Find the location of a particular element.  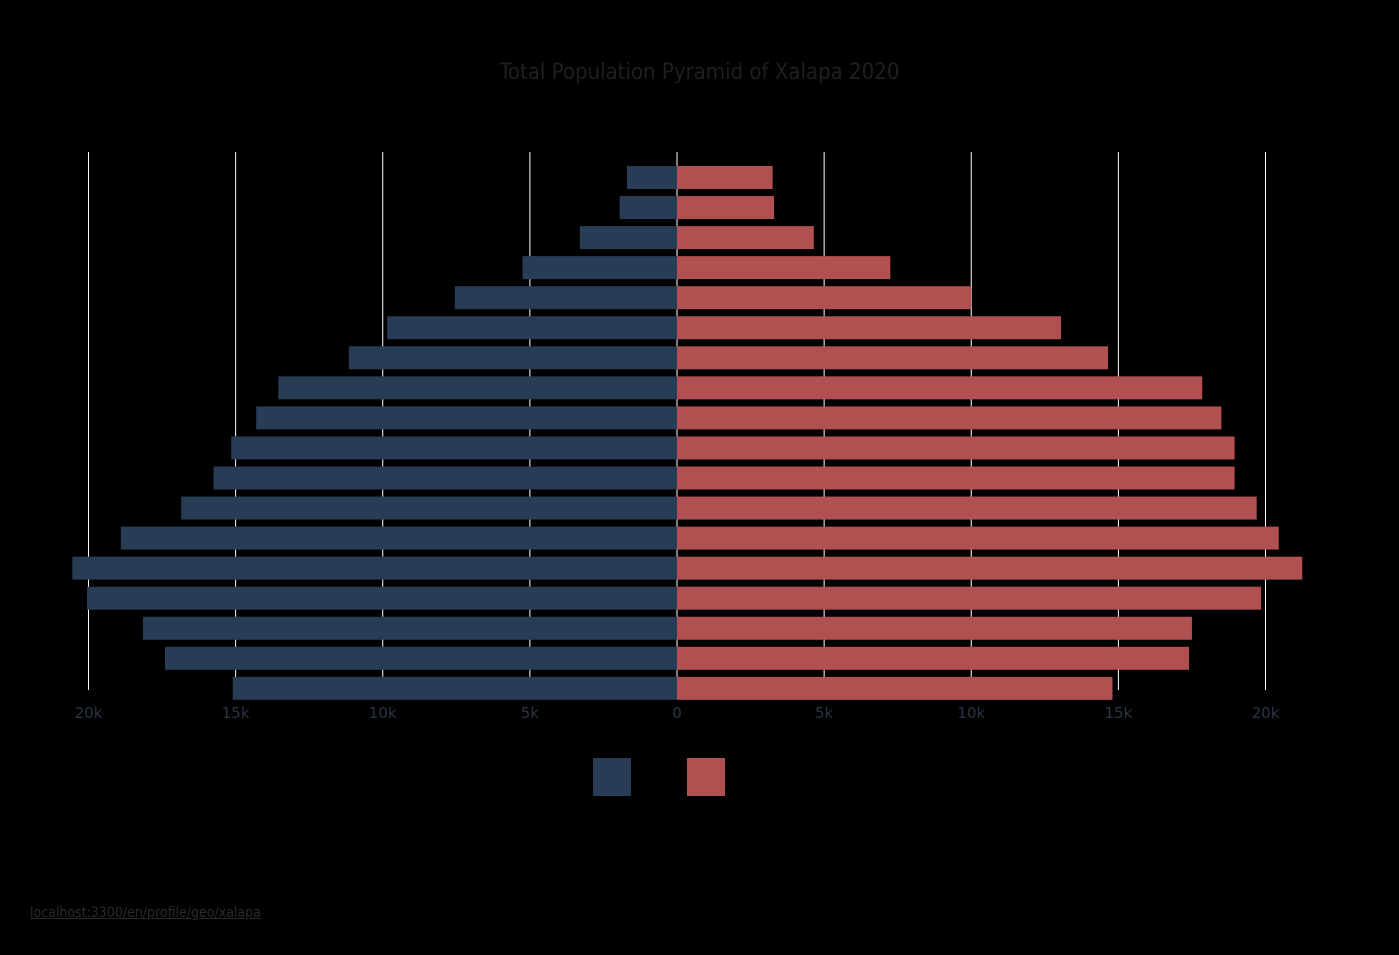

source-link: localhost:3300/en/profile/geo/xalapa is located at coordinates (145, 913).